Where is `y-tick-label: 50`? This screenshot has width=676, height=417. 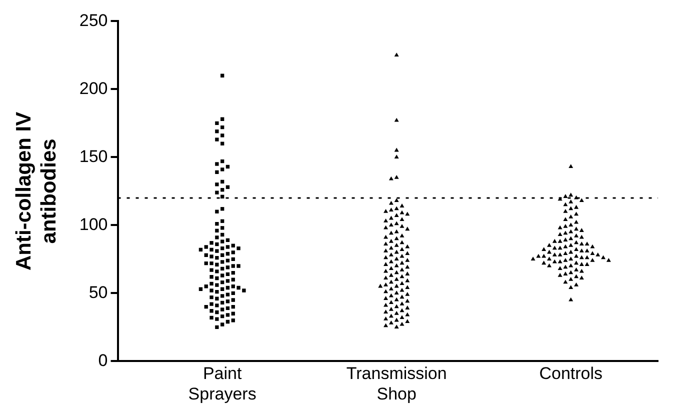 y-tick-label: 50 is located at coordinates (98, 292).